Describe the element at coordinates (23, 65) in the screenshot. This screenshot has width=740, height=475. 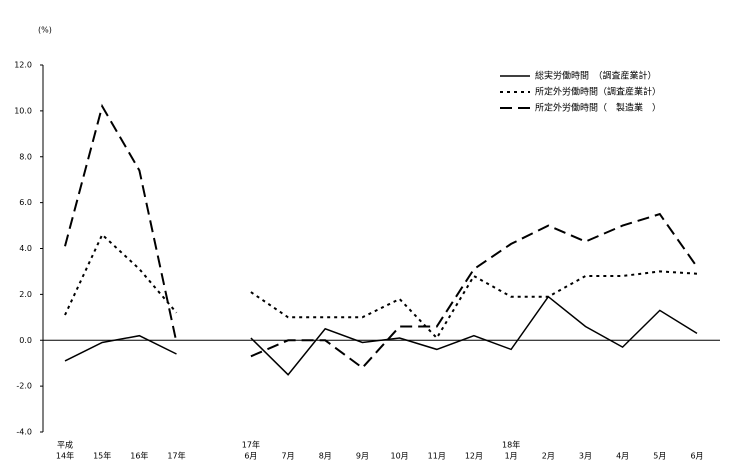
I see `y-tick-label: 12.0` at that location.